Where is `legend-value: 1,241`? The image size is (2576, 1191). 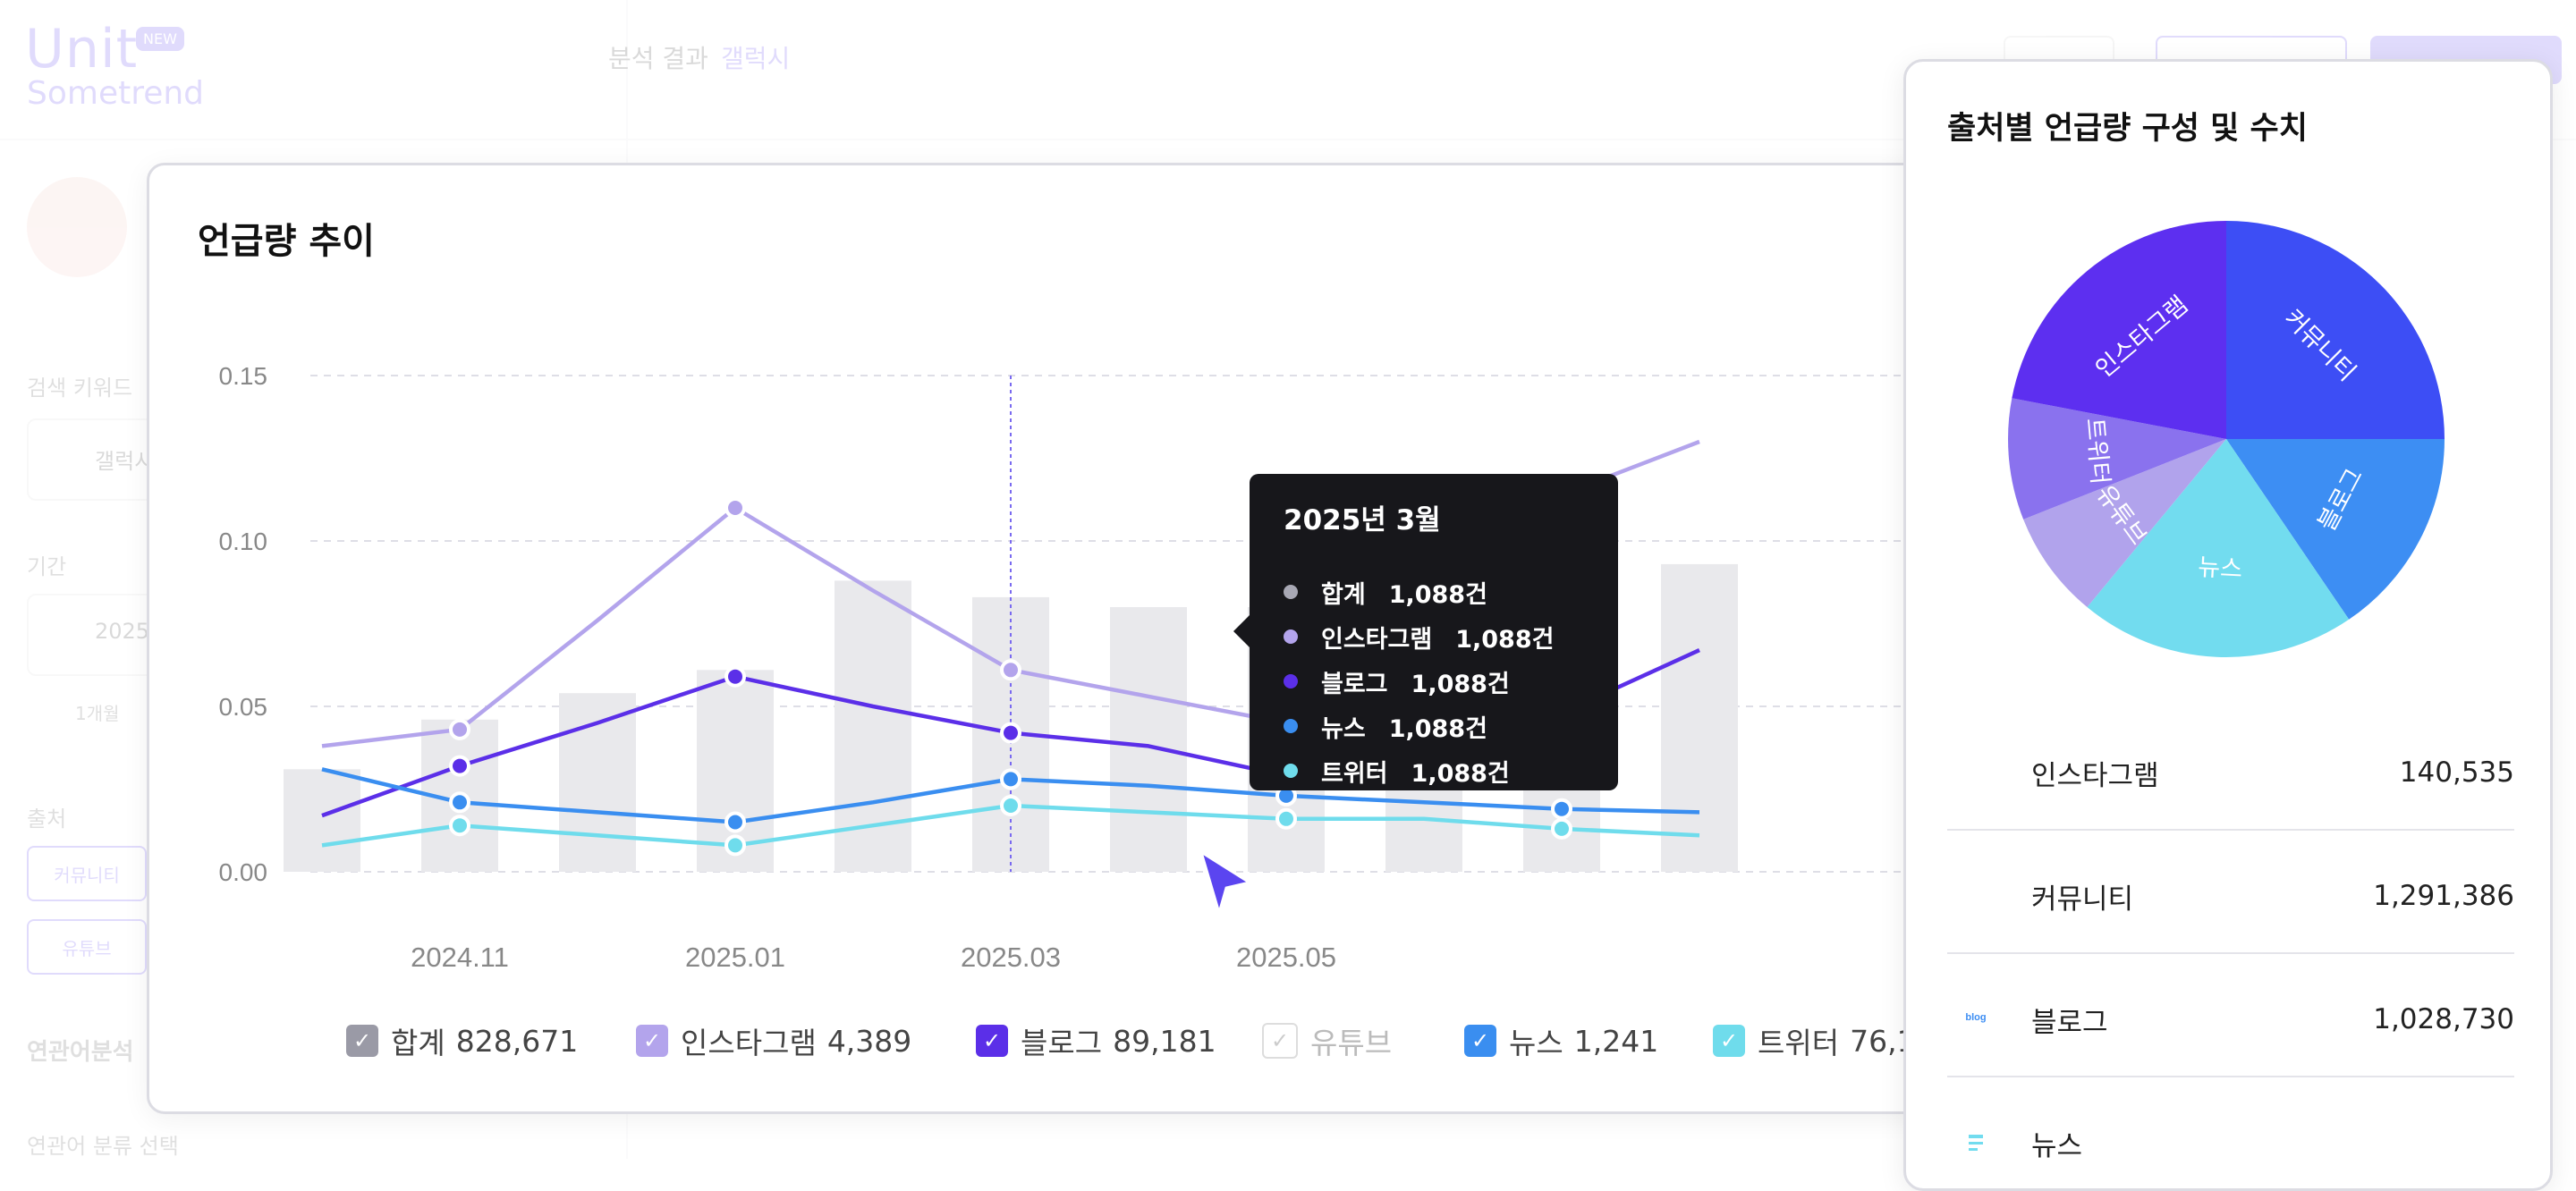 legend-value: 1,241 is located at coordinates (1616, 1041).